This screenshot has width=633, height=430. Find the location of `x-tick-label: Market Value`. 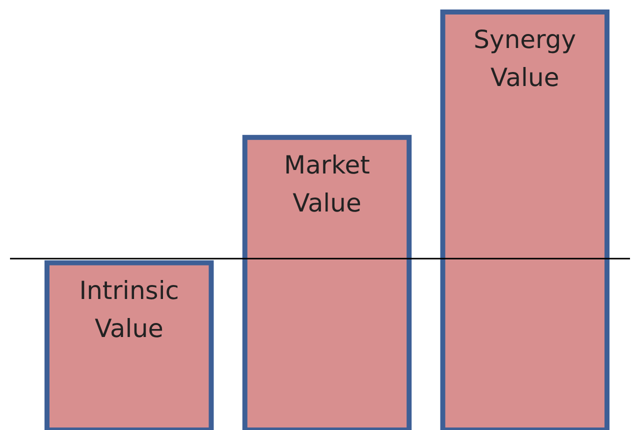

x-tick-label: Market Value is located at coordinates (327, 184).